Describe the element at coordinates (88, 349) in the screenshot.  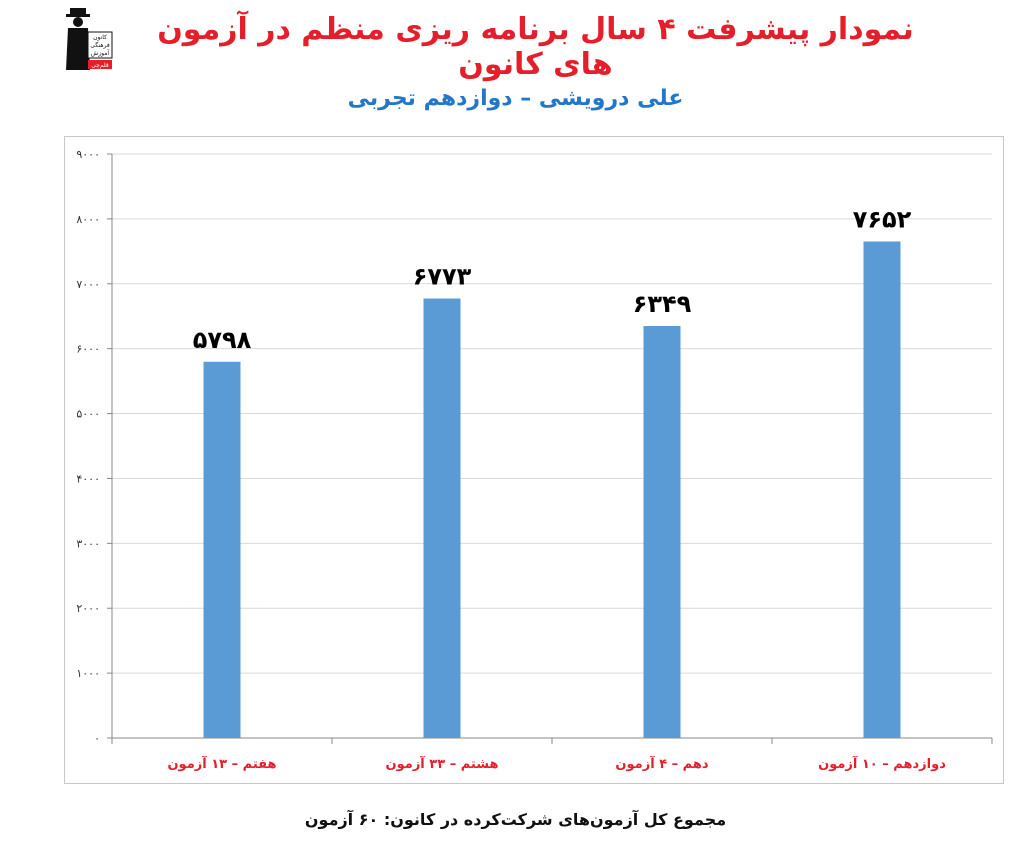
I see `y-tick-label: ۶۰۰۰` at that location.